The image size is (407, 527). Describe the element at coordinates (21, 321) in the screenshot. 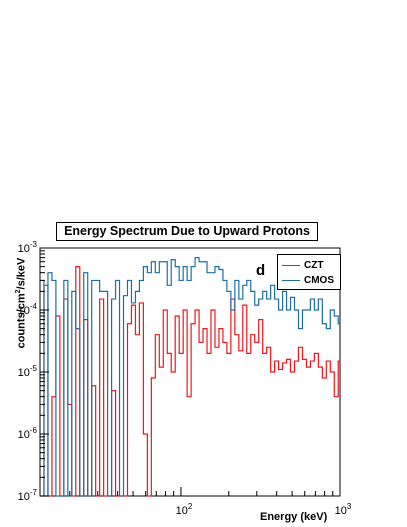

I see `y-axis-label-main: counts/cm` at that location.